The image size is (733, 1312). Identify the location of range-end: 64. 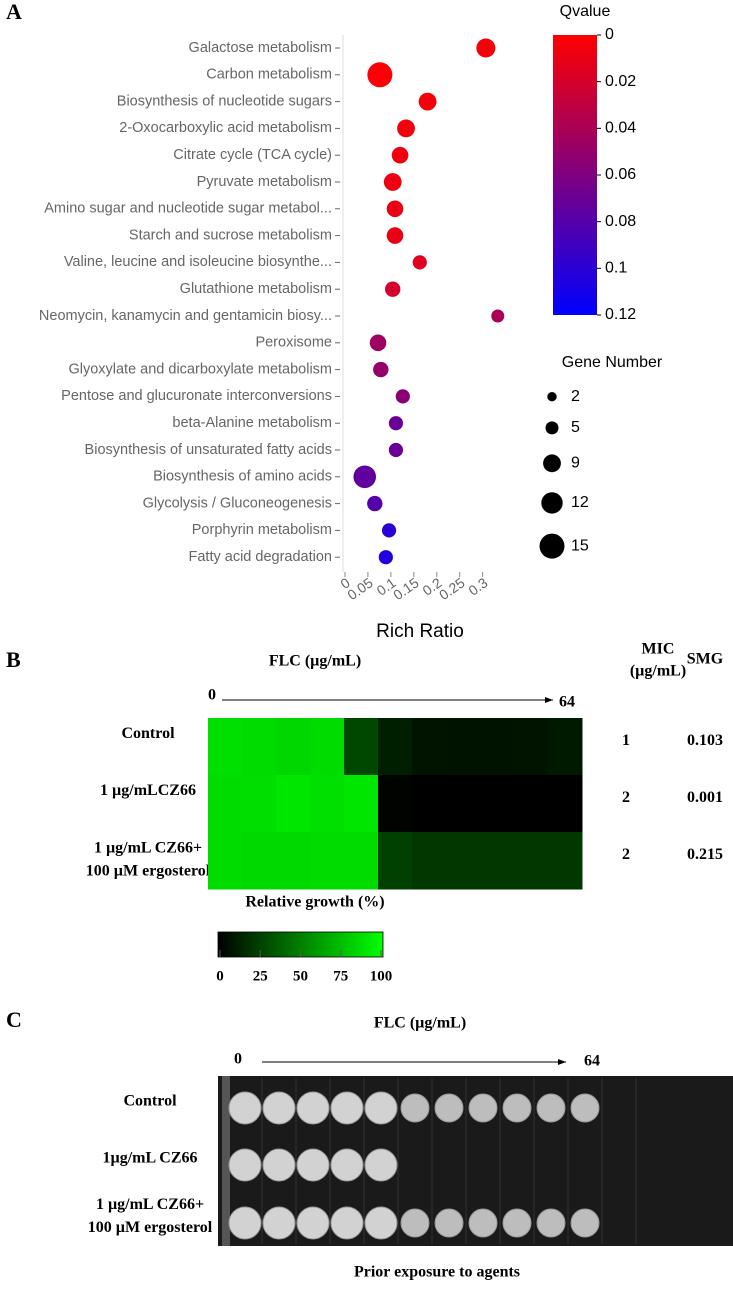
(592, 1061).